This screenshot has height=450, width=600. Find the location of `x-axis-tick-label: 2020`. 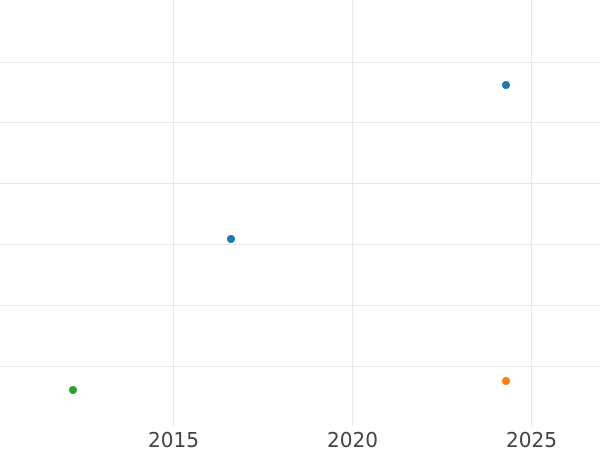

x-axis-tick-label: 2020 is located at coordinates (352, 439).